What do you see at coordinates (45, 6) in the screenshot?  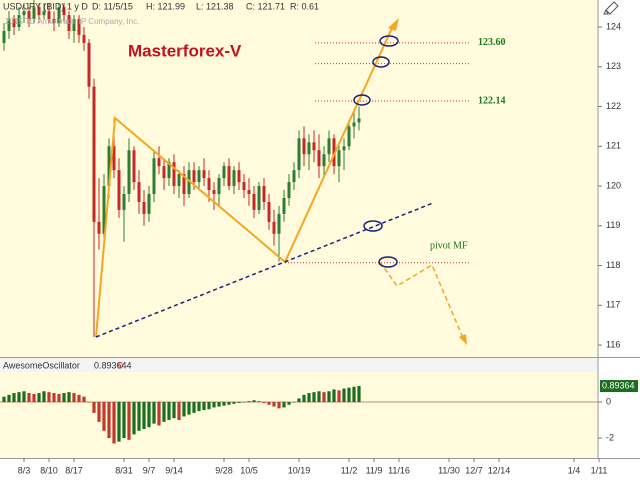 I see `header-symbol: USD/JPY (BID) 1 y D` at bounding box center [45, 6].